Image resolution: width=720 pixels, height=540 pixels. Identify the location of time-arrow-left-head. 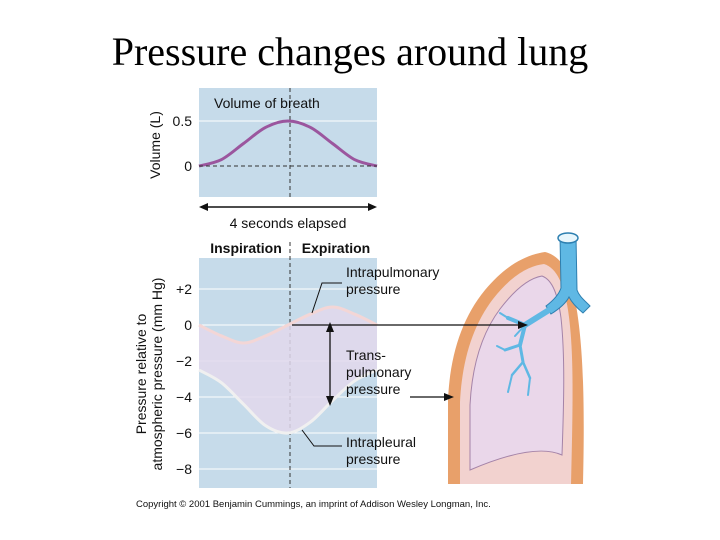
(203, 207).